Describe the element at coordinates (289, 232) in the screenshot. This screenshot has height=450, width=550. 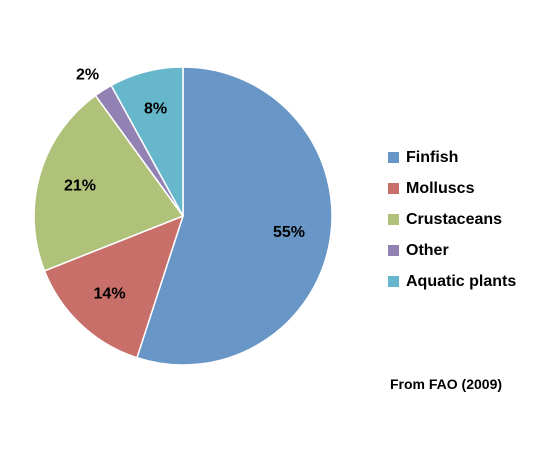
I see `slice-label-finfish: 55%` at that location.